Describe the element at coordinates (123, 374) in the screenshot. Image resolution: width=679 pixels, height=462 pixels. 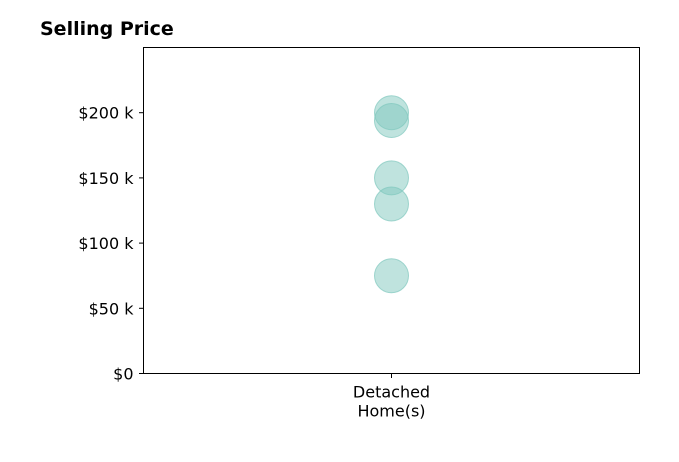
I see `y-tick-label: $0` at that location.